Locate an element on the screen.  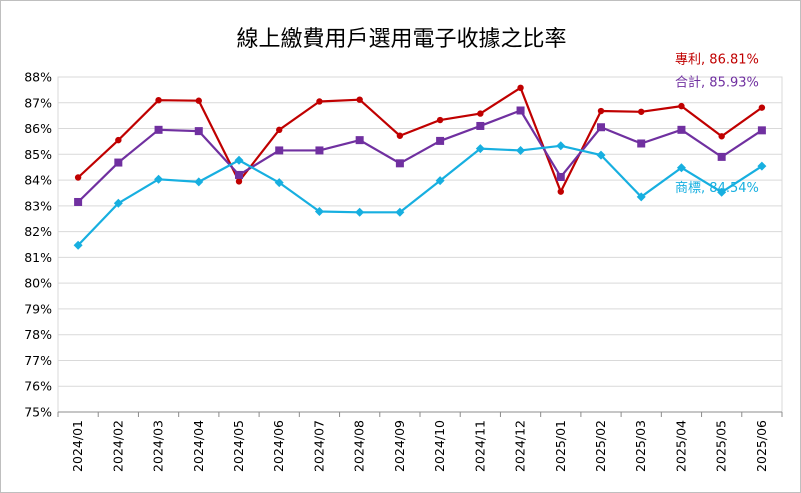
y-tick-label: 84% is located at coordinates (38, 180).